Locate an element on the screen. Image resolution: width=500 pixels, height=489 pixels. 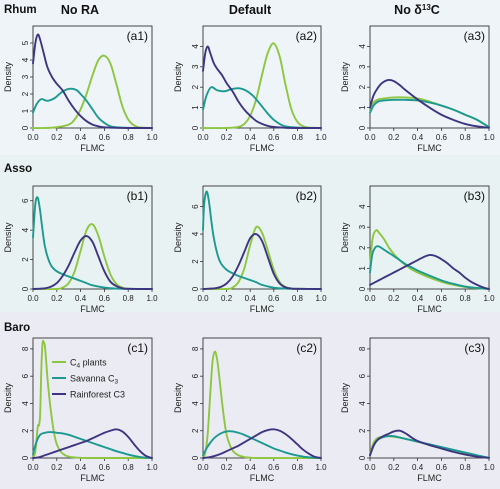
legend-label-c4: C4 plants is located at coordinates (88, 364).